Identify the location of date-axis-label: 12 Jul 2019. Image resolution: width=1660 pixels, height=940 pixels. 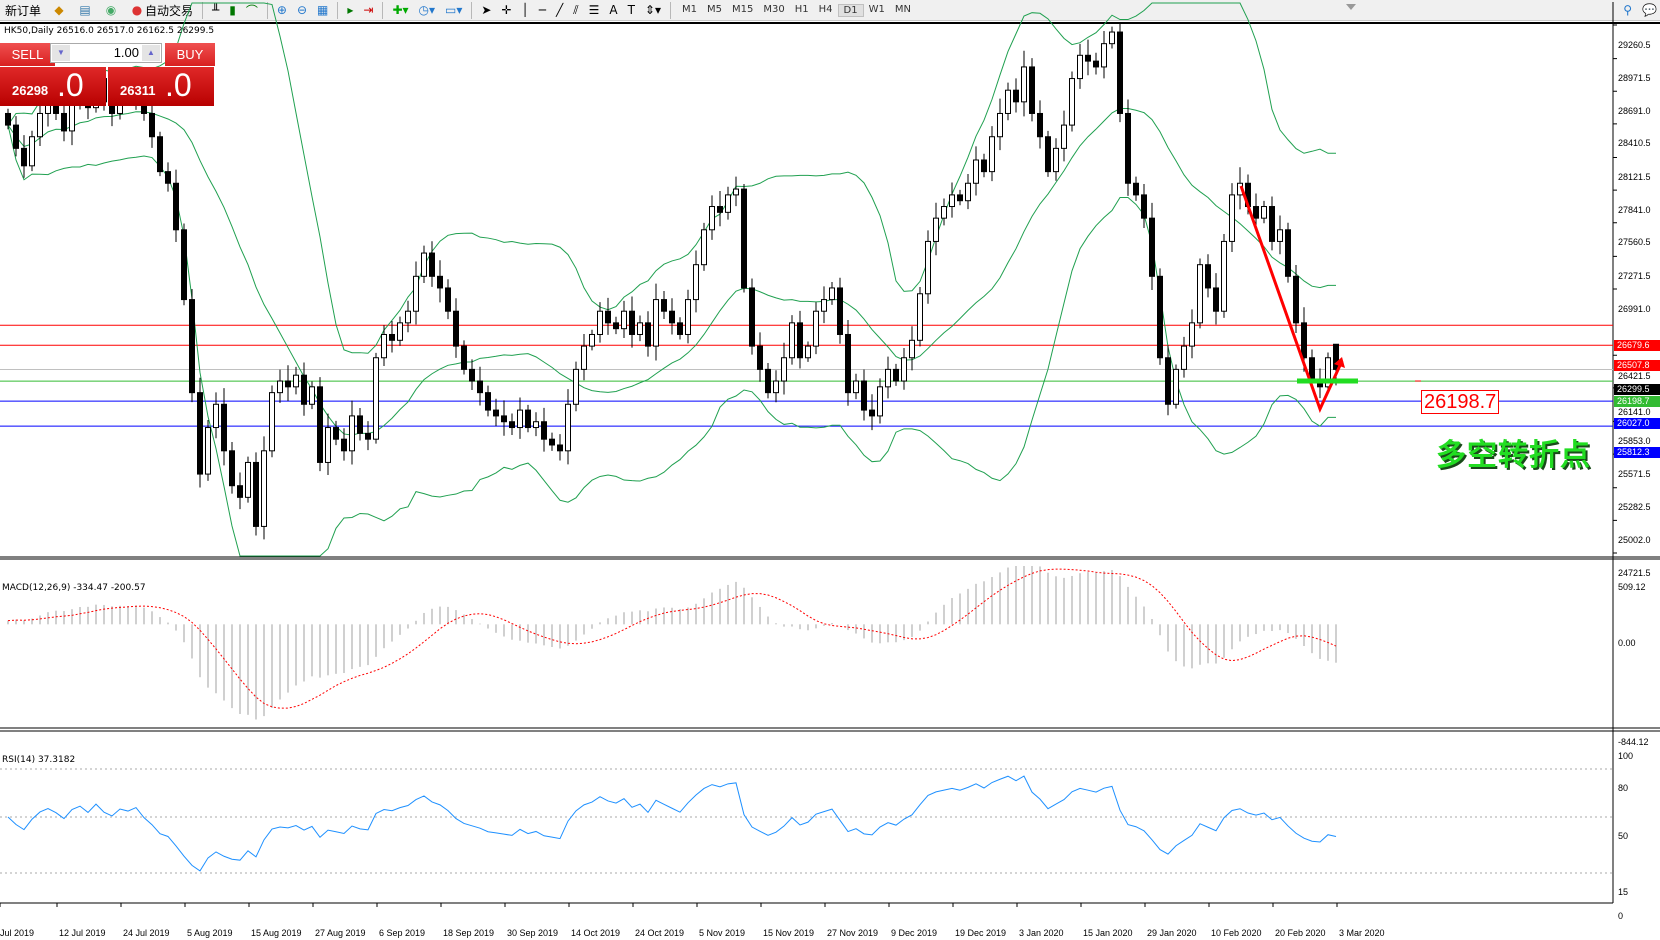
(82, 933).